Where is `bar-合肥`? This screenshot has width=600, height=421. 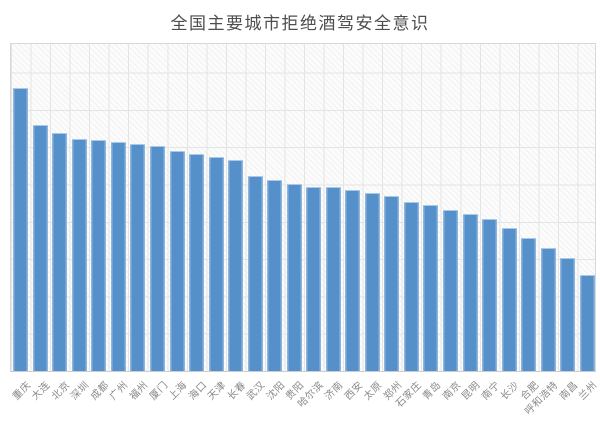 bar-合肥 is located at coordinates (529, 304).